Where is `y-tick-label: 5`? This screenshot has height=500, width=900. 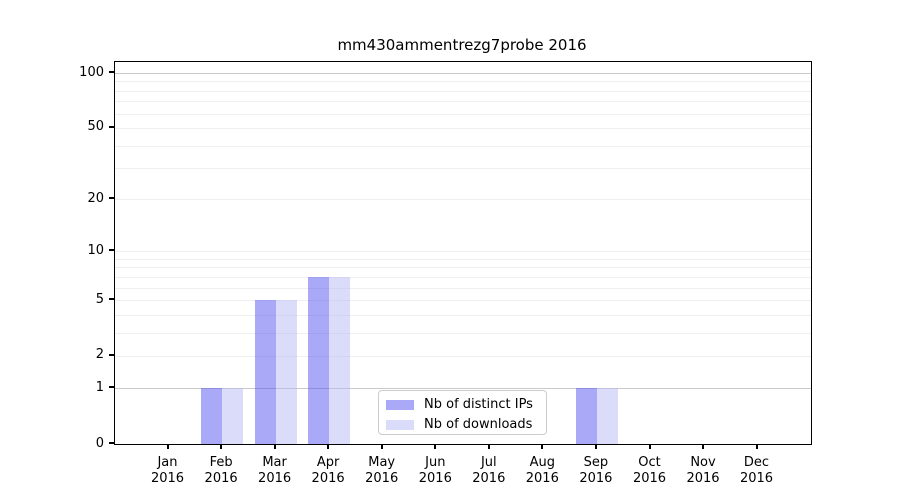
y-tick-label: 5 is located at coordinates (99, 299).